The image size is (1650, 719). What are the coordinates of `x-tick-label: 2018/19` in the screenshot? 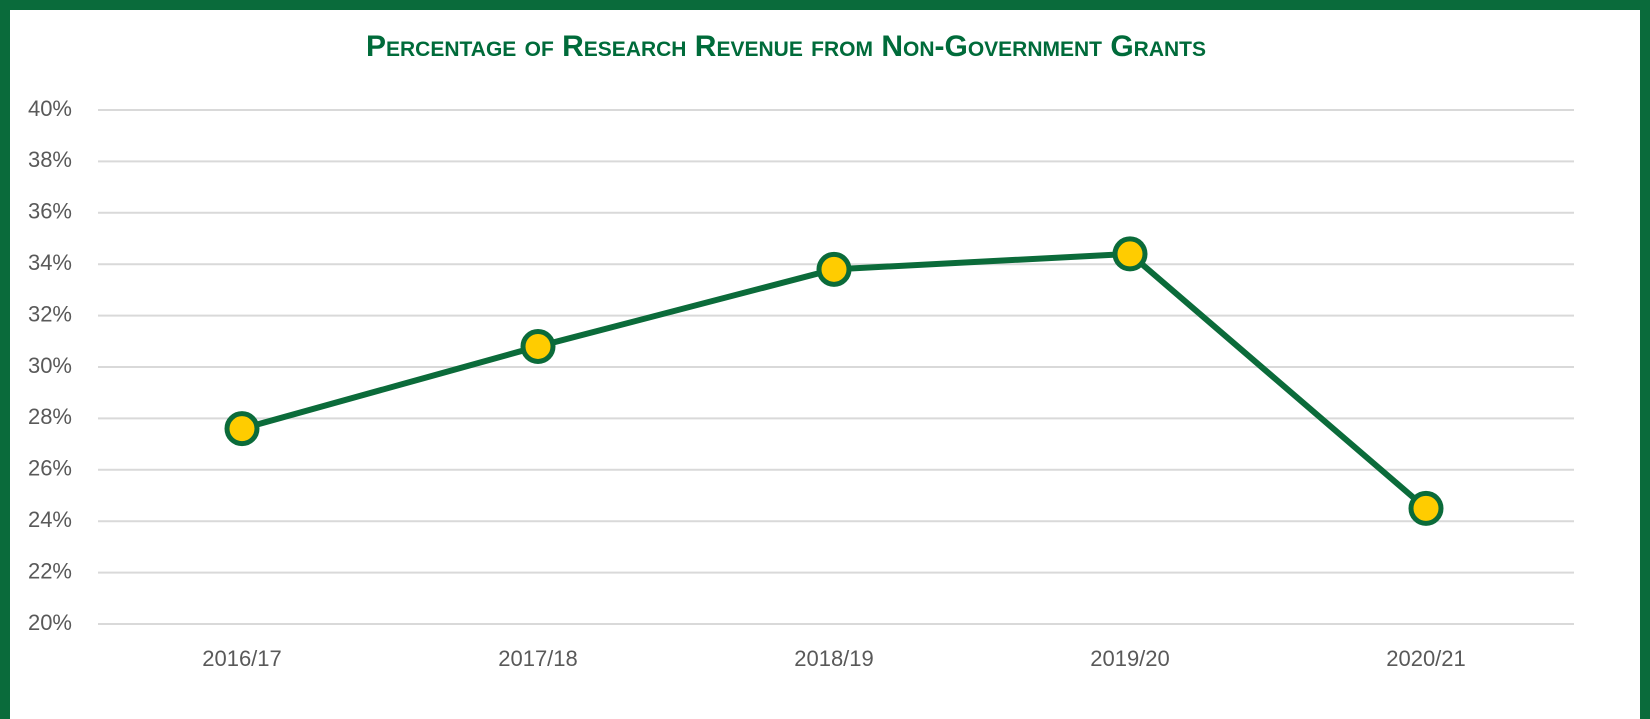 It's located at (834, 658).